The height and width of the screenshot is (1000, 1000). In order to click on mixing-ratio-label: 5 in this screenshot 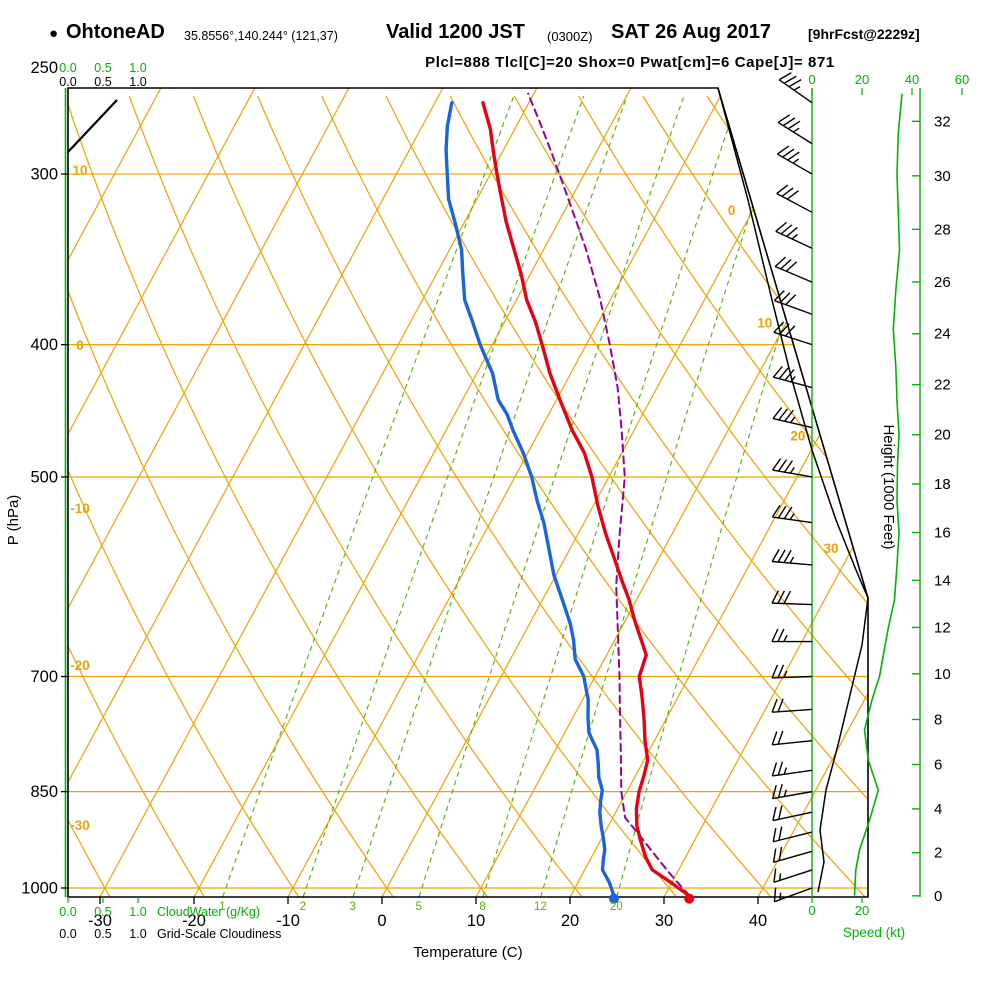, I will do `click(419, 907)`.